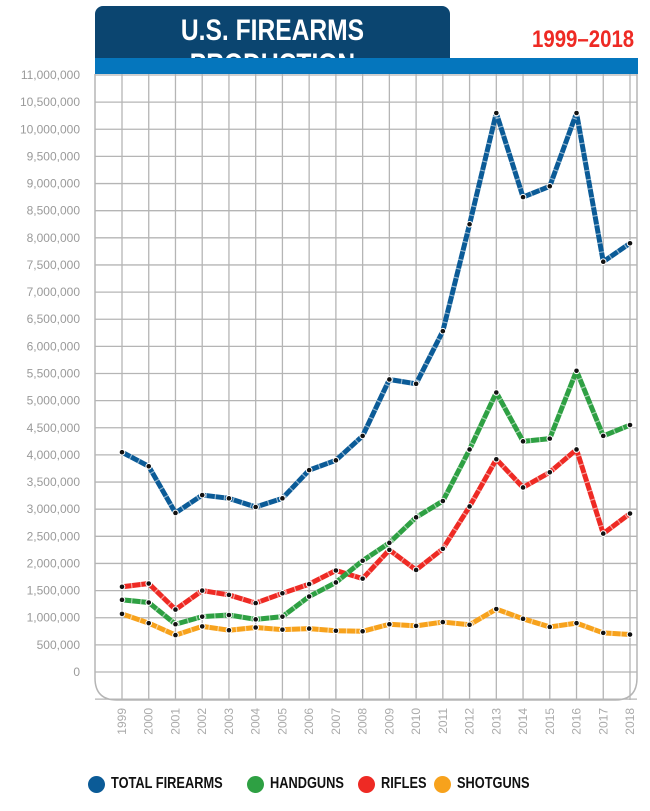 The width and height of the screenshot is (650, 811). Describe the element at coordinates (54, 238) in the screenshot. I see `y-tick-label: 8,000,000` at that location.